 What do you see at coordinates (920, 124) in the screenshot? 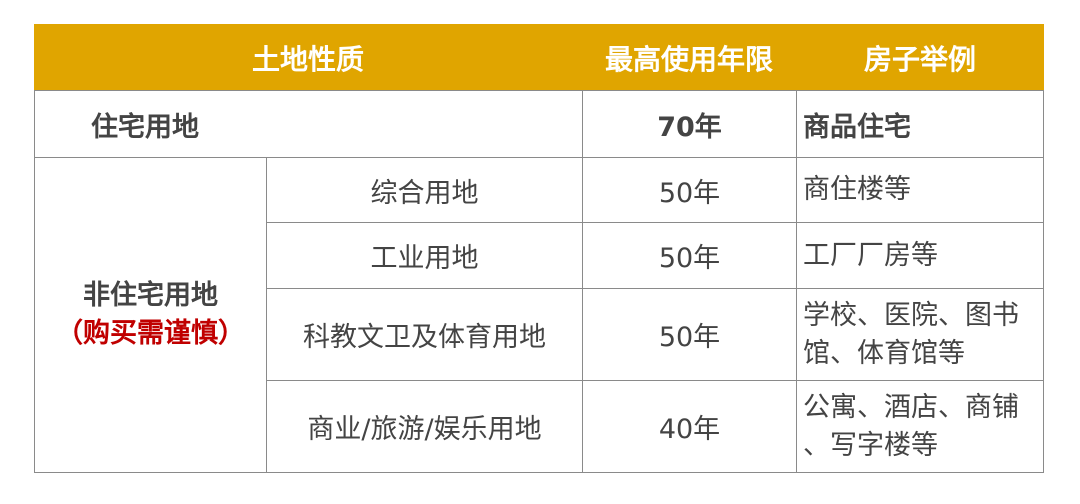
I see `residential-example: 商品住宅` at bounding box center [920, 124].